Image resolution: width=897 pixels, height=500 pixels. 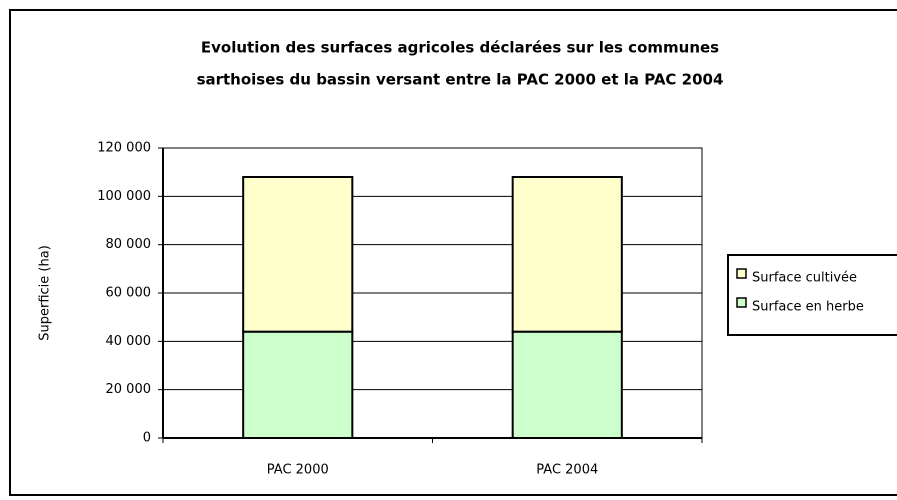 What do you see at coordinates (147, 438) in the screenshot?
I see `y-tick-label: 0` at bounding box center [147, 438].